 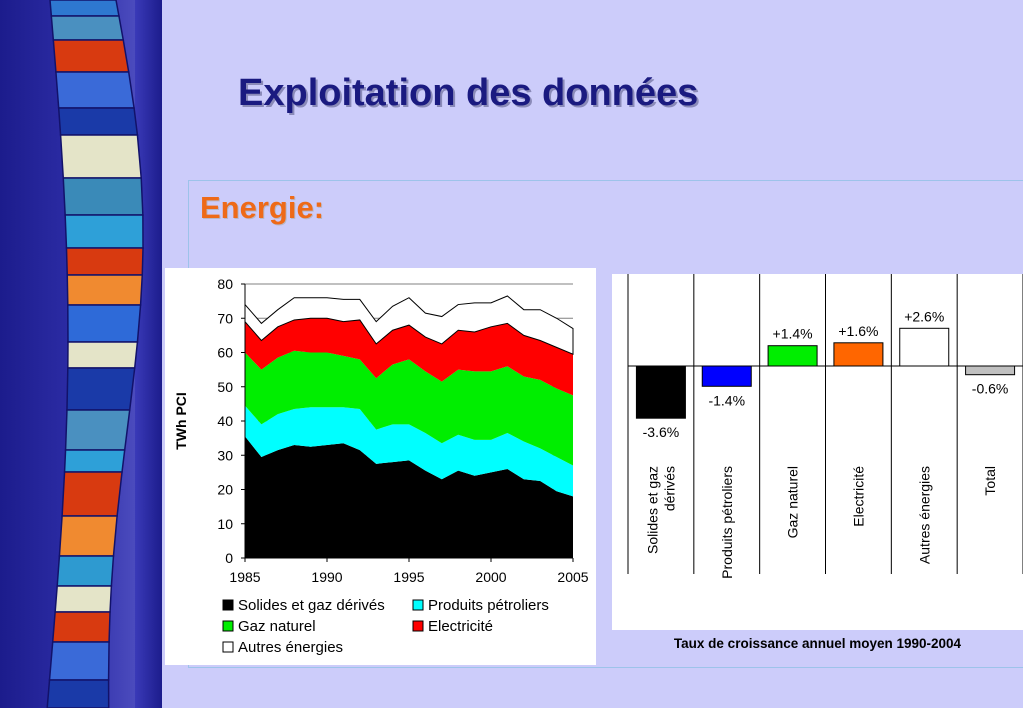 I want to click on x-tick-label: 1985, so click(x=244, y=577).